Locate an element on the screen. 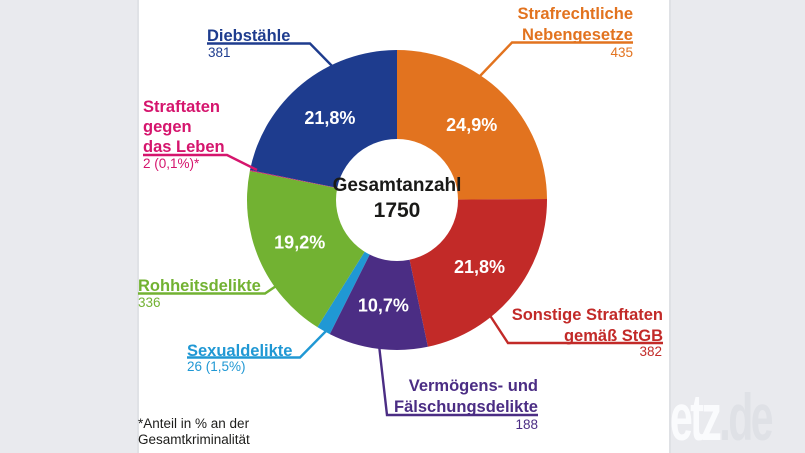  callout-leben-line3: das Leben is located at coordinates (184, 147).